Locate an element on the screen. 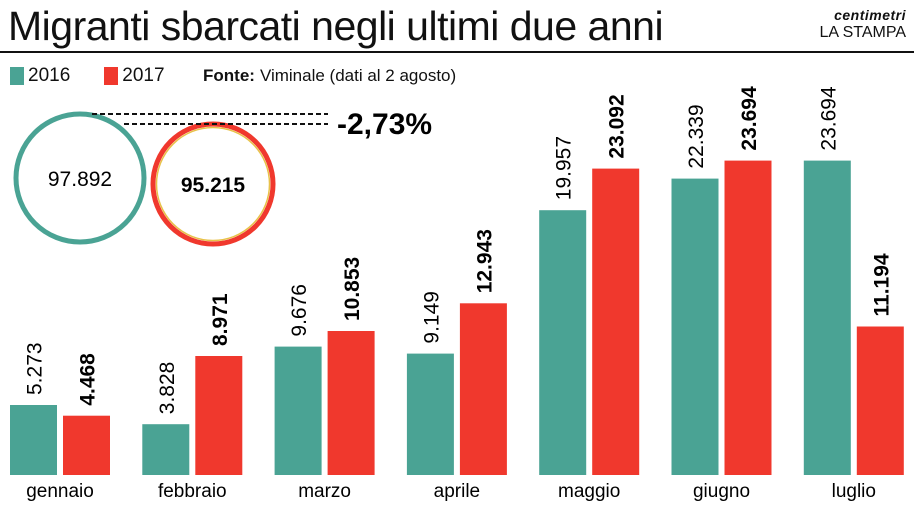  total-label-2017: 95.215 is located at coordinates (213, 185).